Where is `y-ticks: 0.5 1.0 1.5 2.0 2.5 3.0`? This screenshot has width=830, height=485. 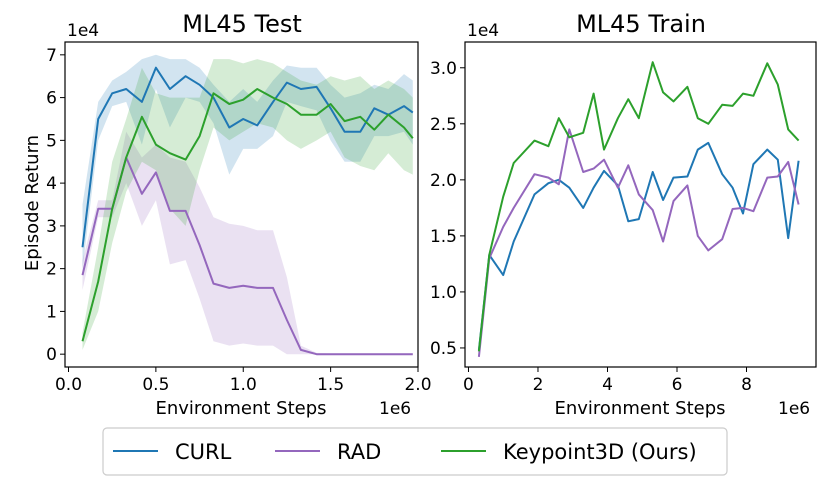 y-ticks: 0.5 1.0 1.5 2.0 2.5 3.0 is located at coordinates (447, 209).